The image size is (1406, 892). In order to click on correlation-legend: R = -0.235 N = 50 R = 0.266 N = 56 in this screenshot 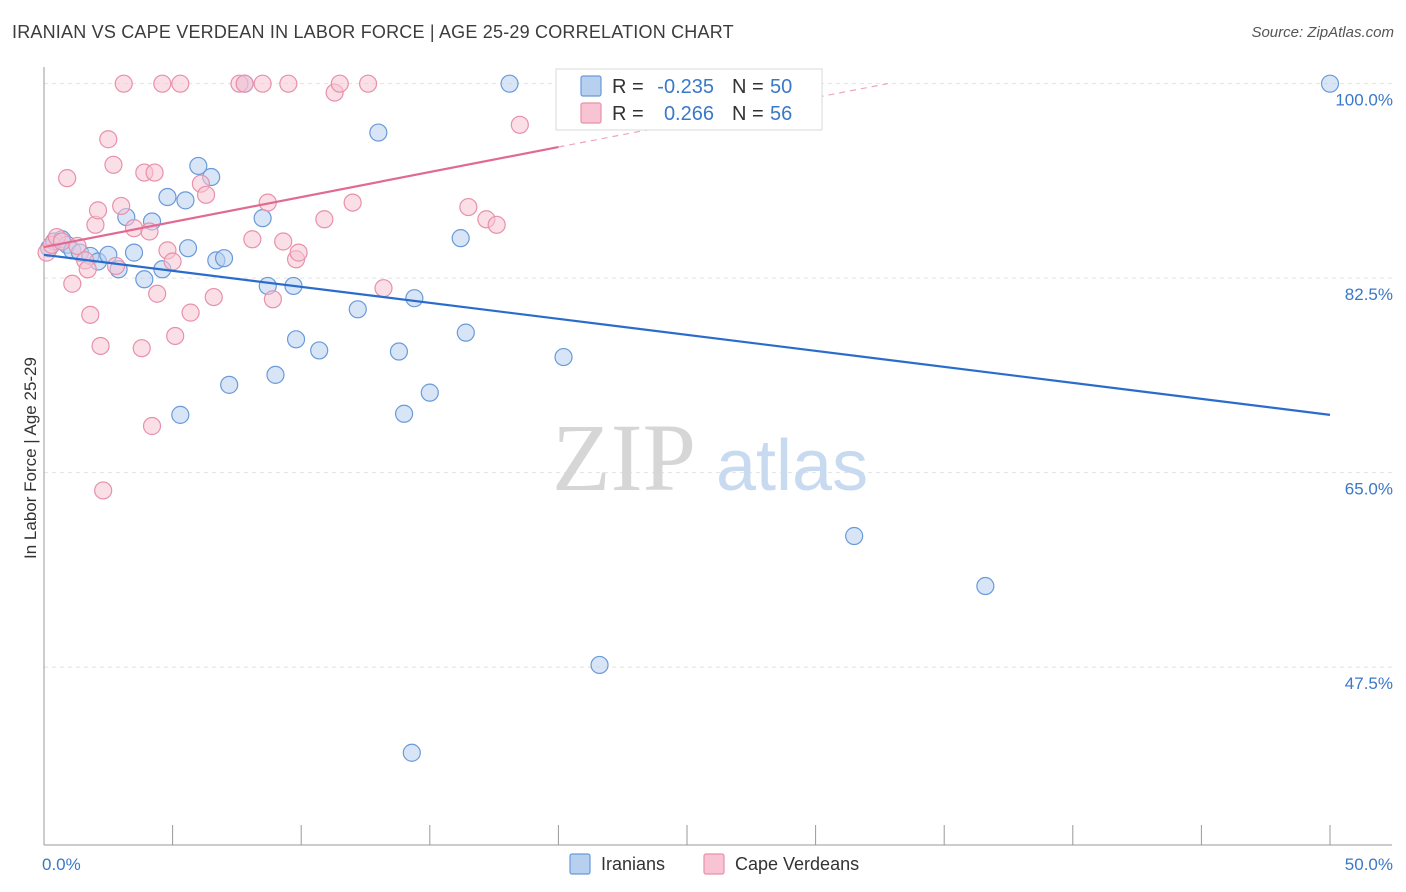, I will do `click(689, 99)`.